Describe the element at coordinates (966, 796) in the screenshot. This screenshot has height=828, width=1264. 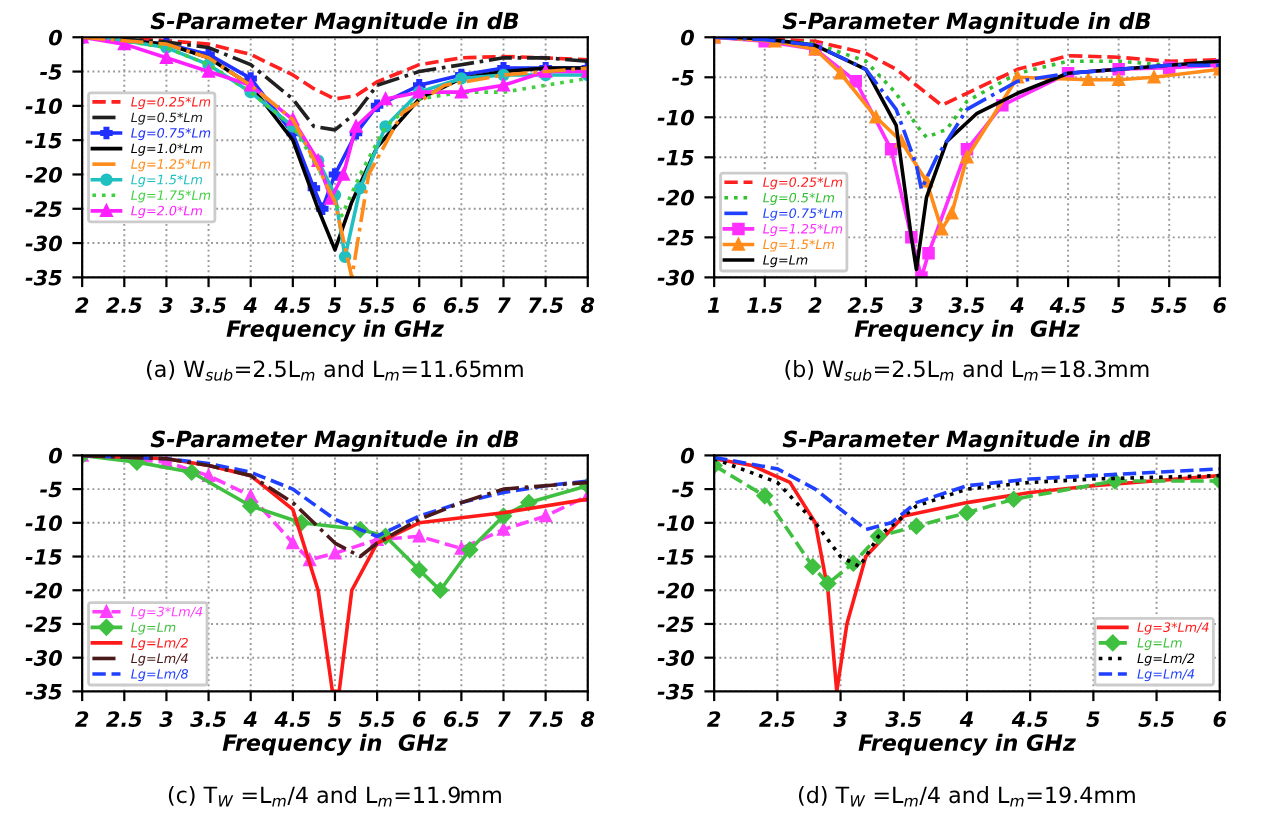
I see `text: (d) T$_{W}$ =L$_{m}$/4 and L$_{m}$=19.4mm` at that location.